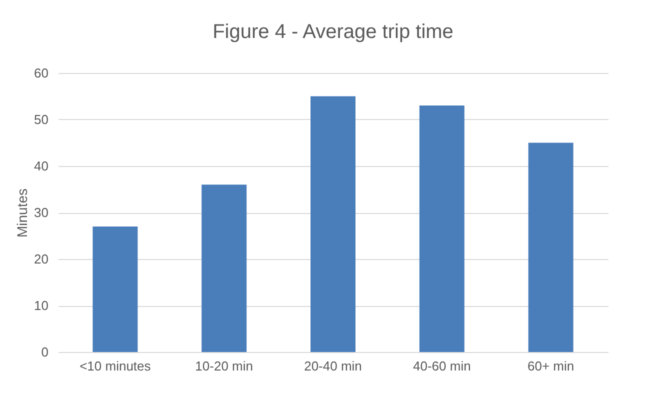  I want to click on x-tick-label: 20-40 min, so click(333, 366).